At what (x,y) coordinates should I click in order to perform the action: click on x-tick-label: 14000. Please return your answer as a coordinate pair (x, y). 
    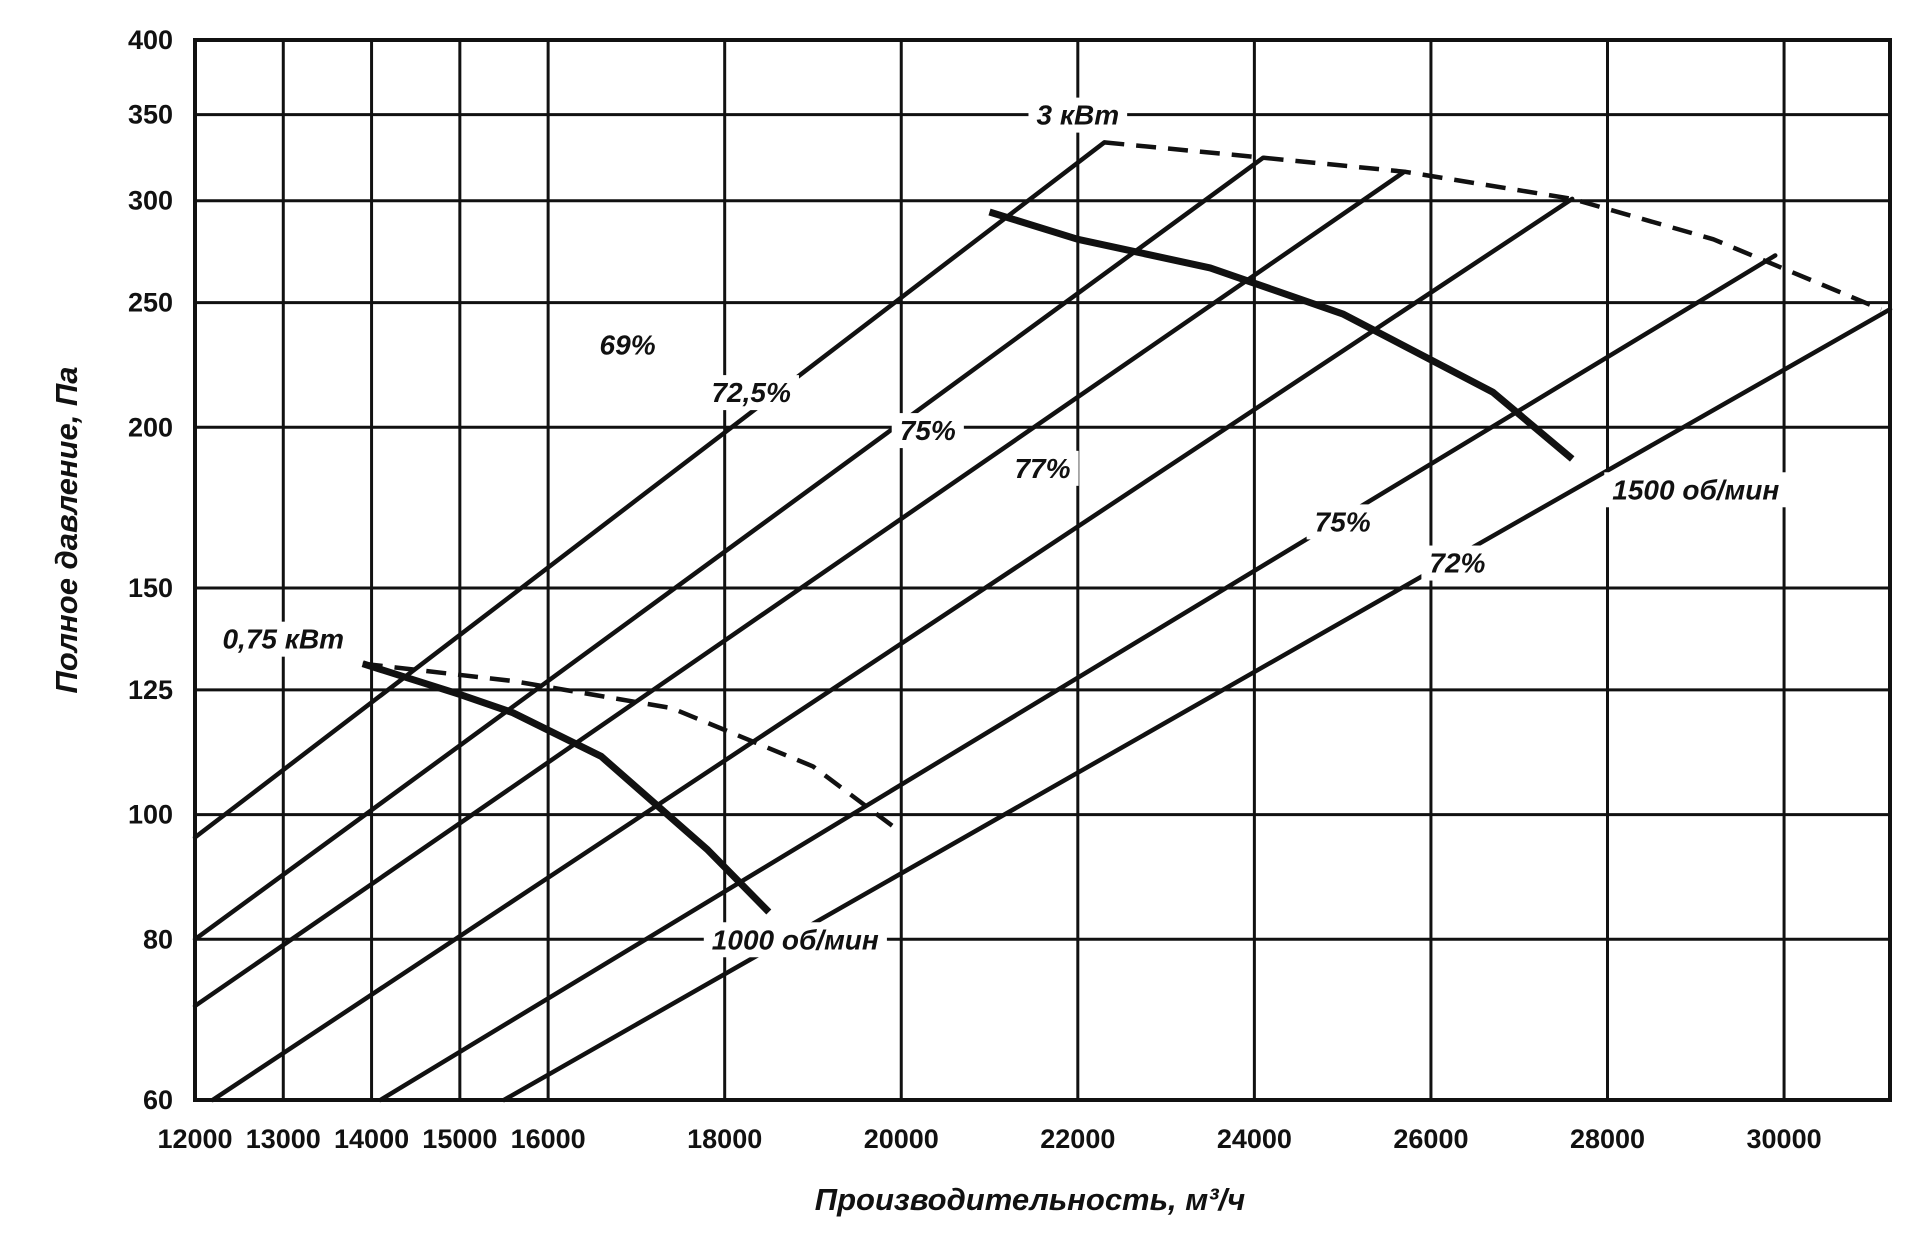
    Looking at the image, I should click on (371, 1139).